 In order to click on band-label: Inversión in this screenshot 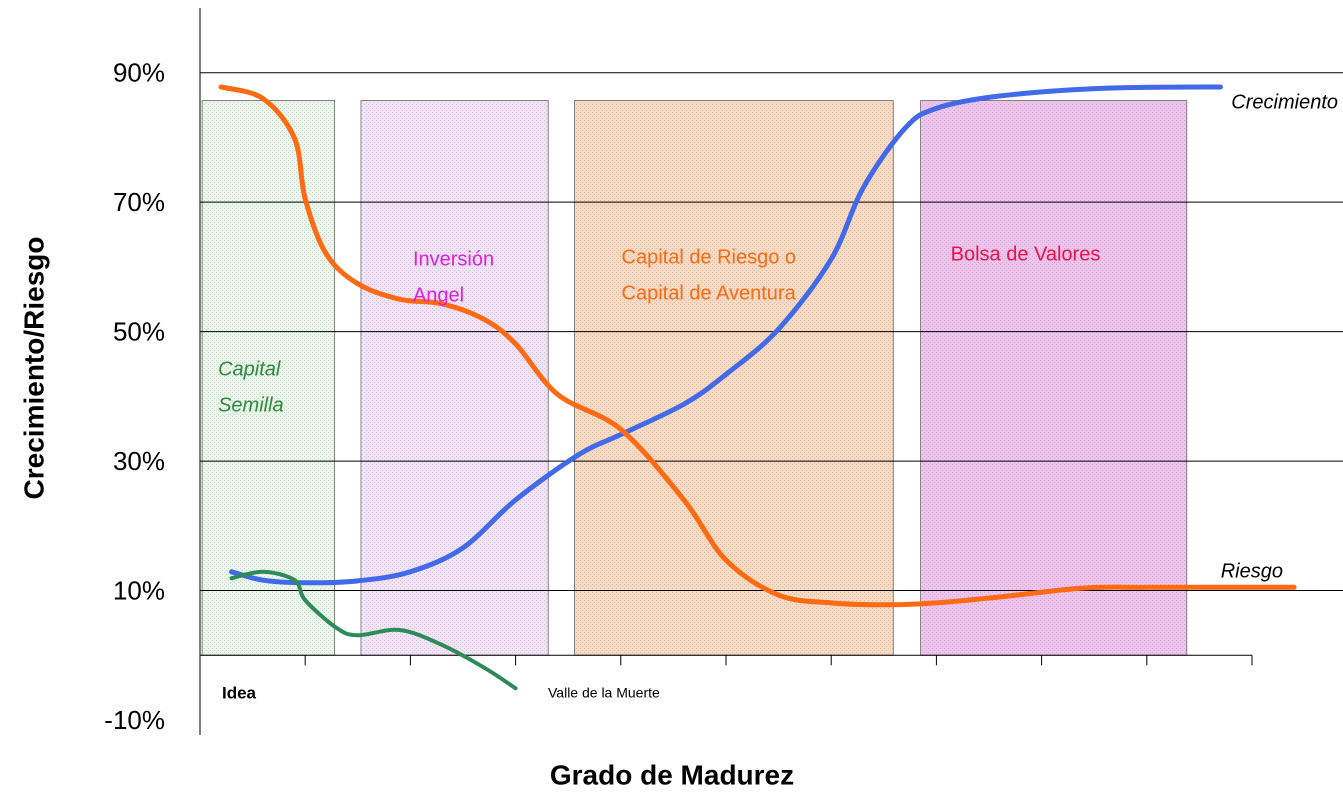, I will do `click(453, 259)`.